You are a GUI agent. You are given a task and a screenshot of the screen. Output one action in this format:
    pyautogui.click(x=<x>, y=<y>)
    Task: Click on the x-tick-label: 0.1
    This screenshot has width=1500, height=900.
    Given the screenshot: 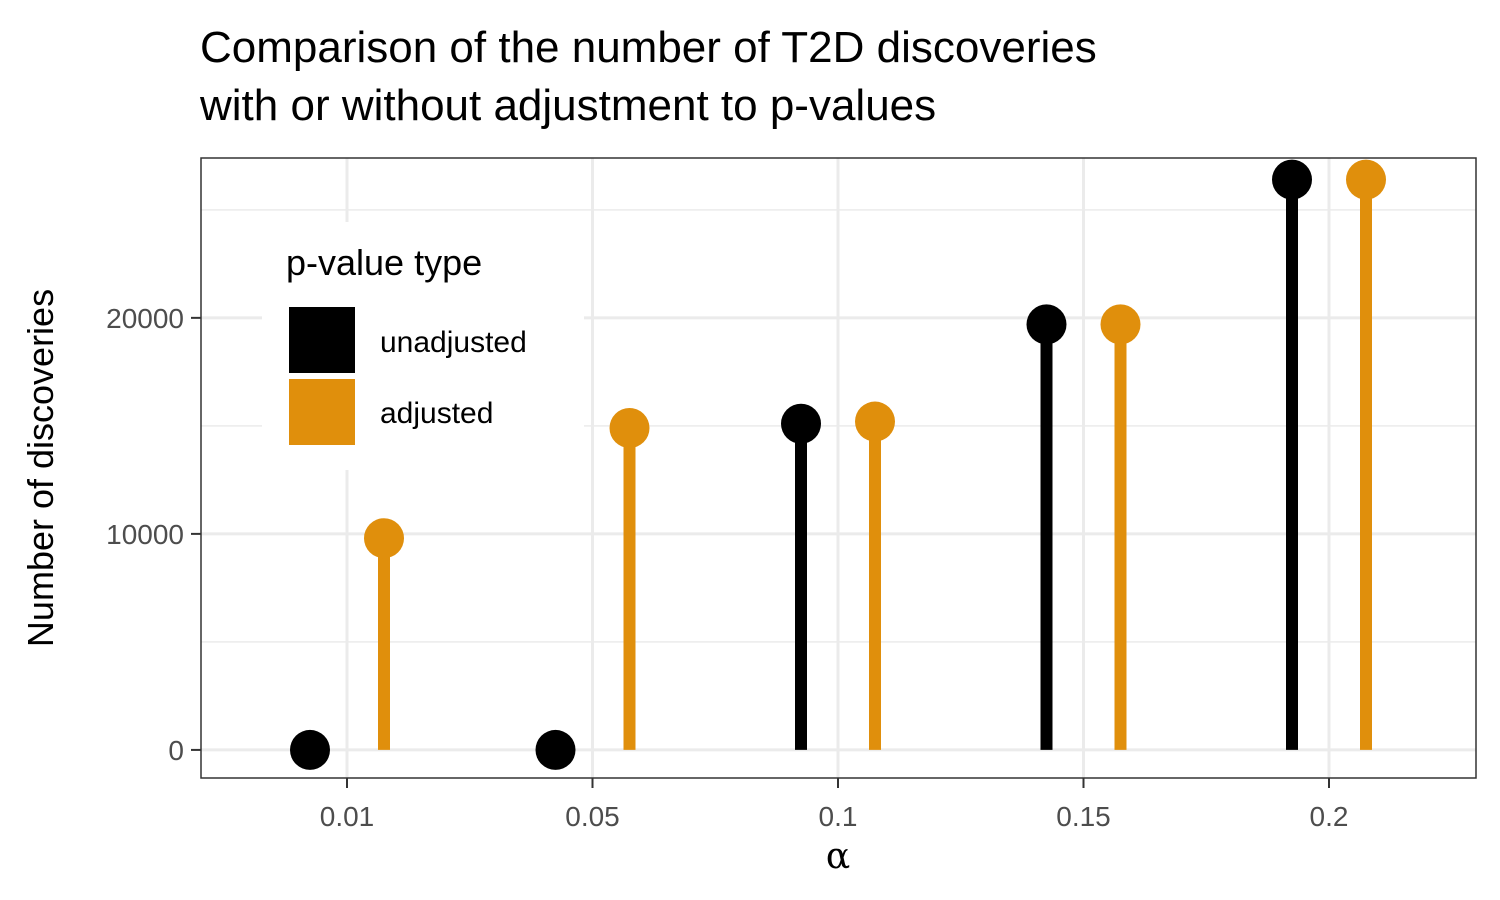 What is the action you would take?
    pyautogui.click(x=838, y=816)
    